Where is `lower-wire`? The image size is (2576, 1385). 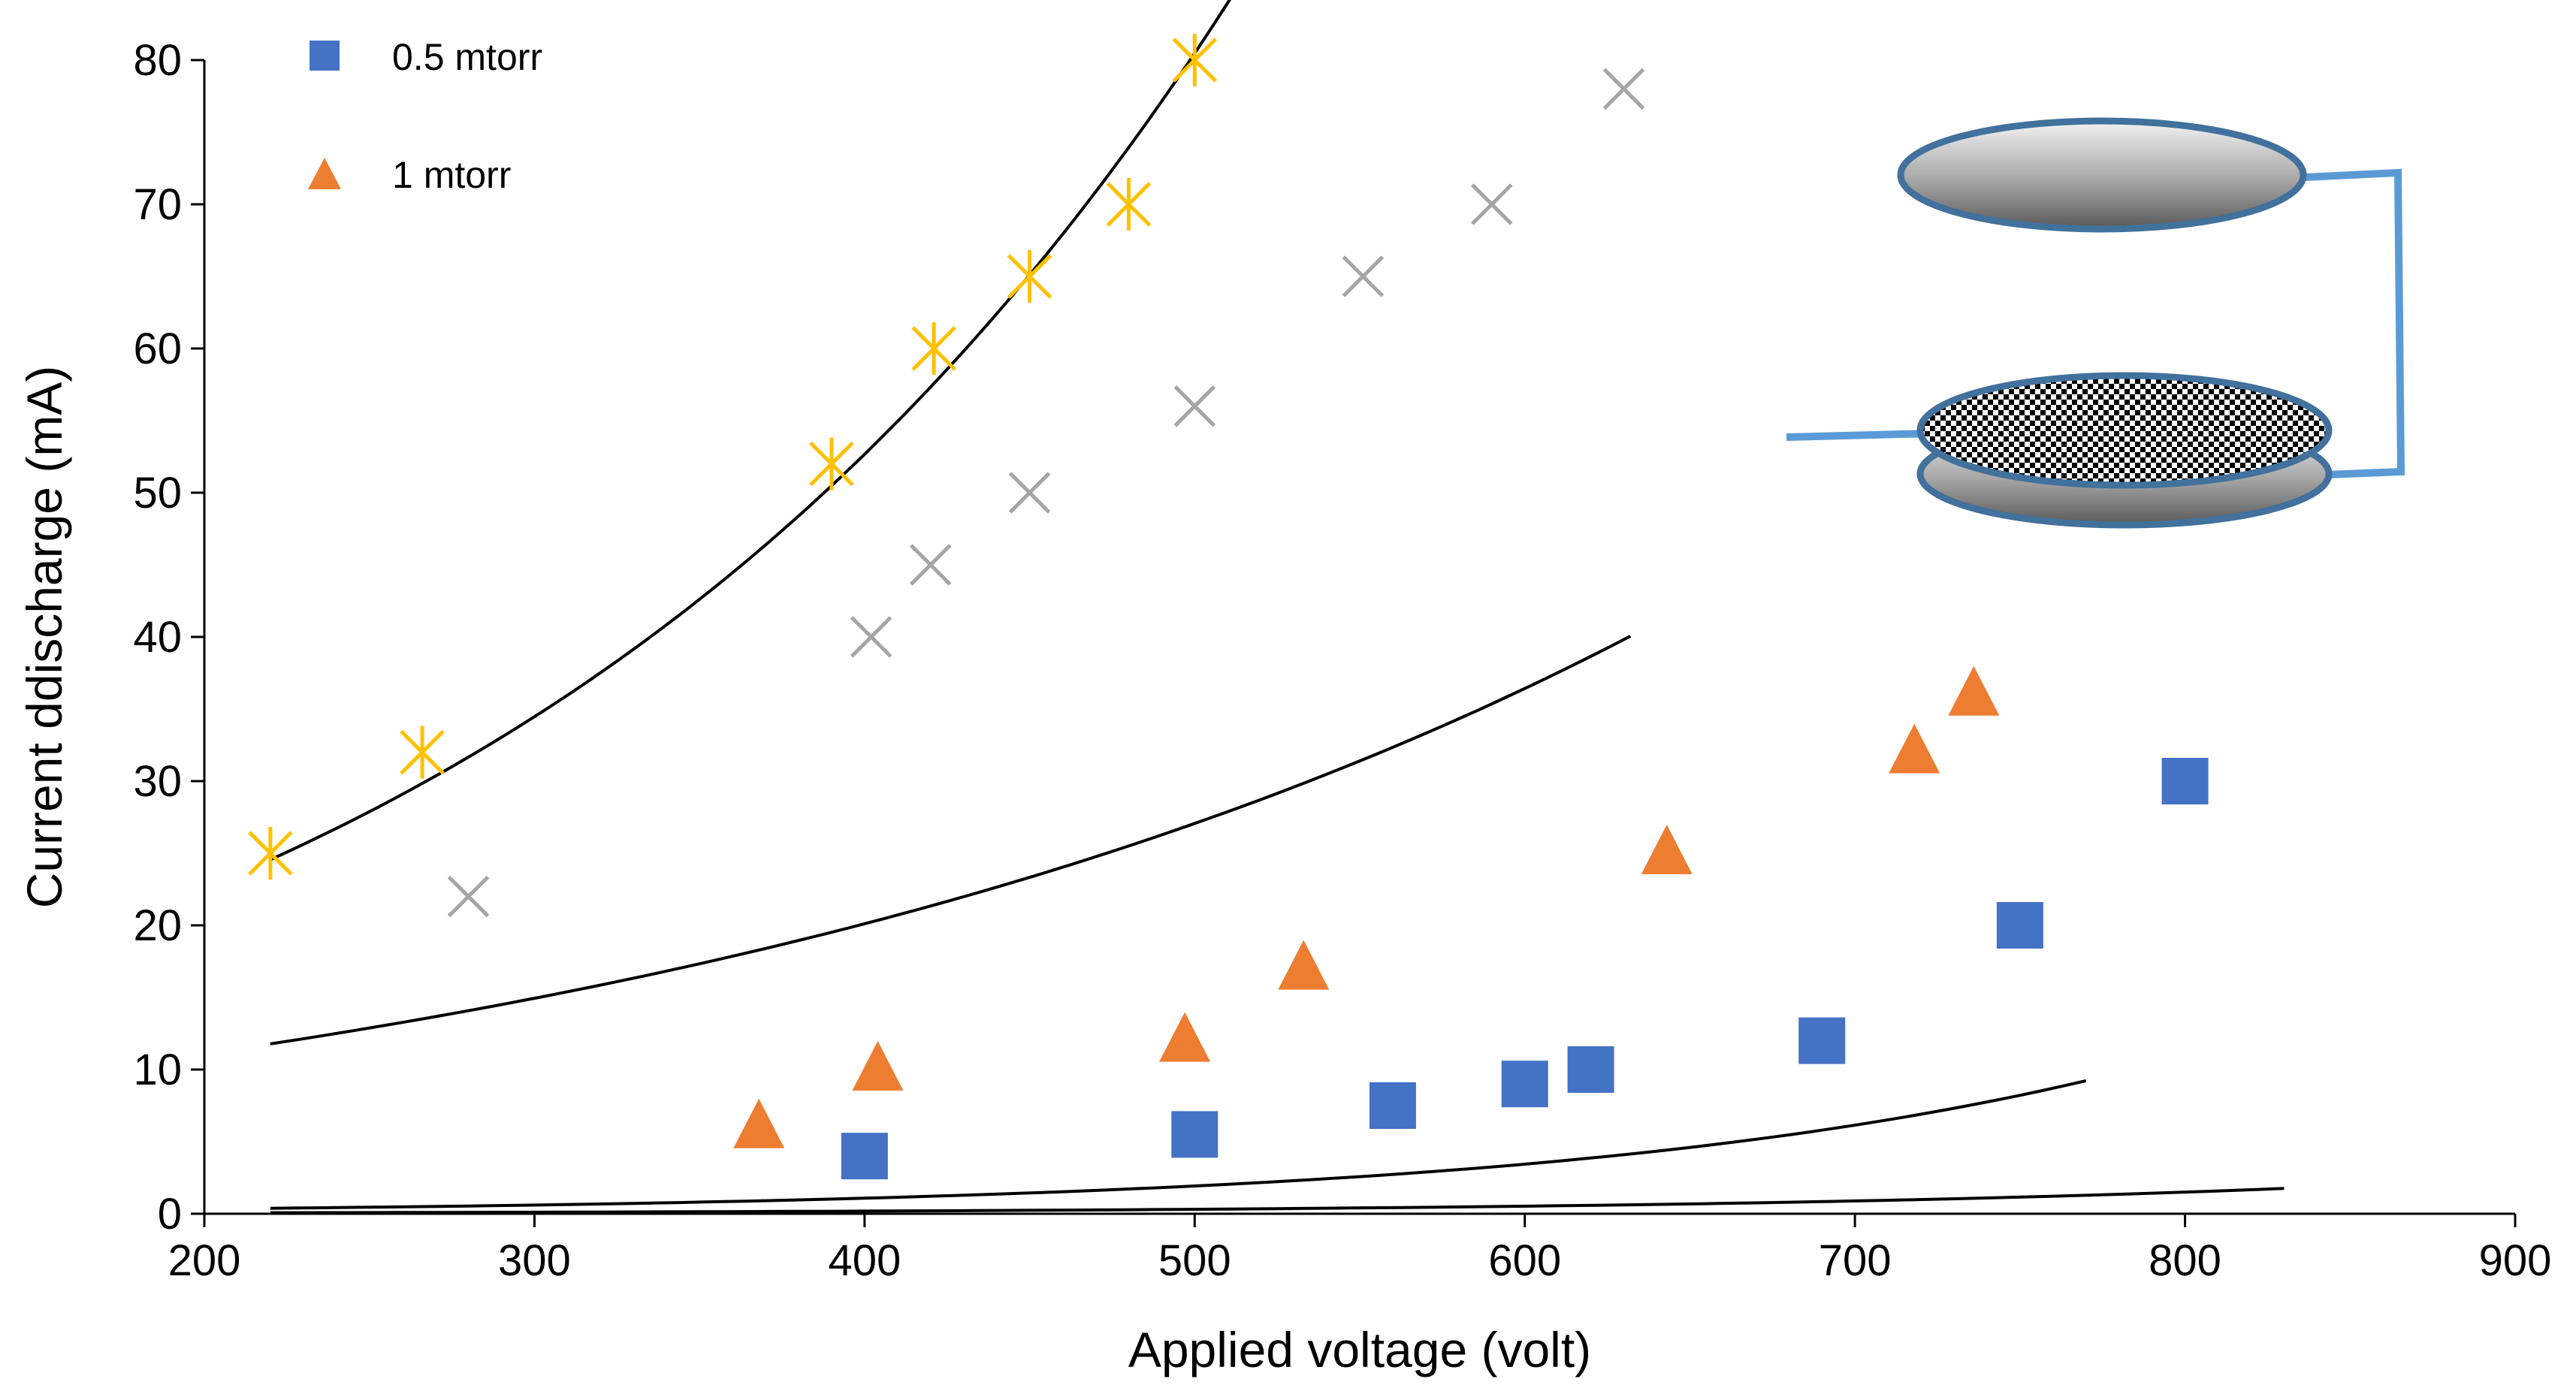 lower-wire is located at coordinates (1859, 435).